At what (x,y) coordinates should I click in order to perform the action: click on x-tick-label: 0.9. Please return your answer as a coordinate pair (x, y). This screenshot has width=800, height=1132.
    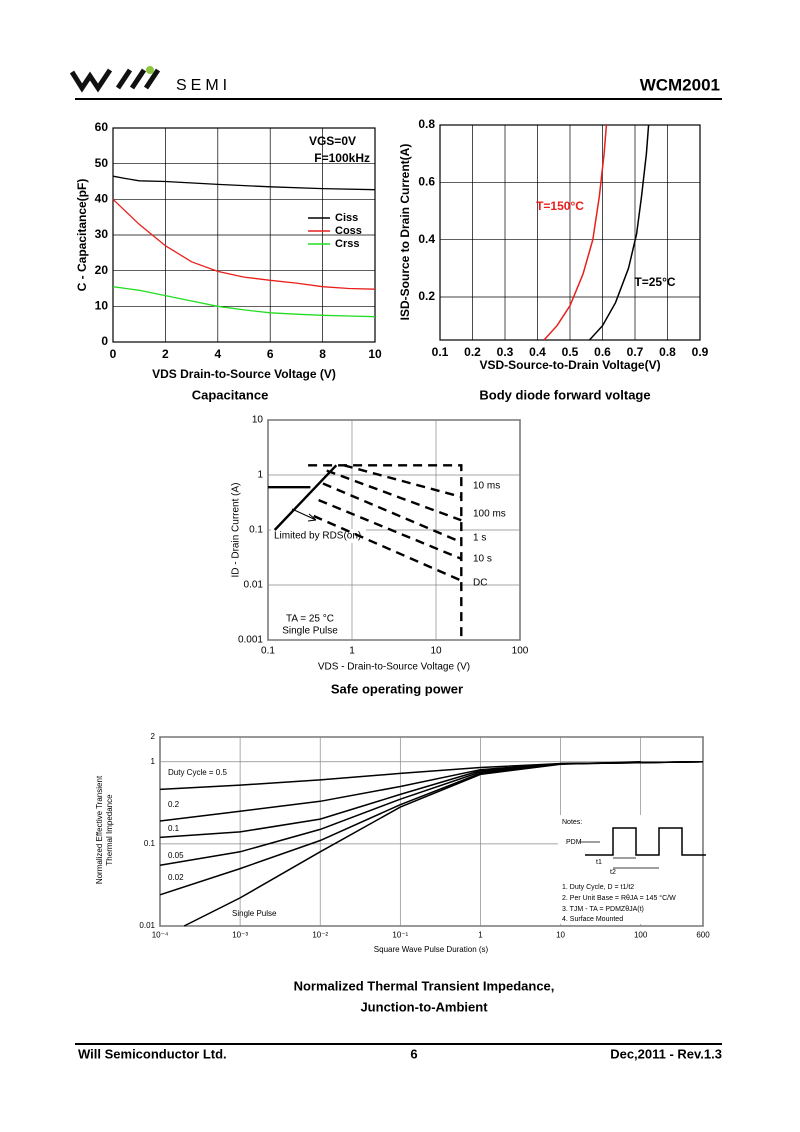
    Looking at the image, I should click on (700, 352).